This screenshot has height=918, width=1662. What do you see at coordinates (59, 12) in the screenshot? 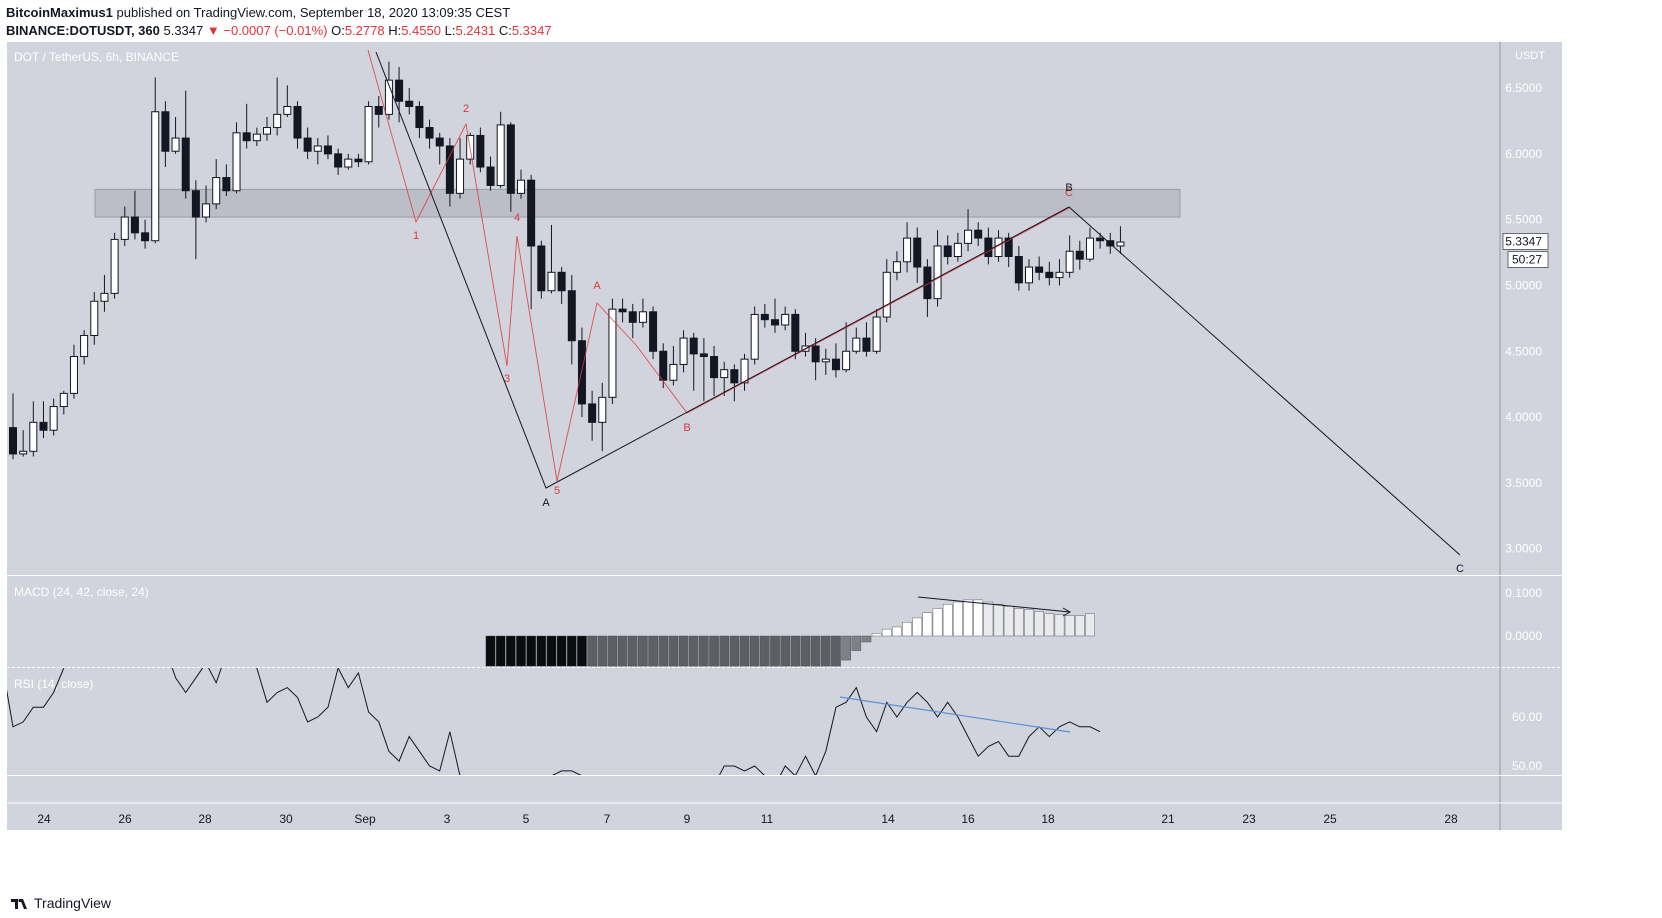
I see `publisher-name: BitcoinMaximus1` at bounding box center [59, 12].